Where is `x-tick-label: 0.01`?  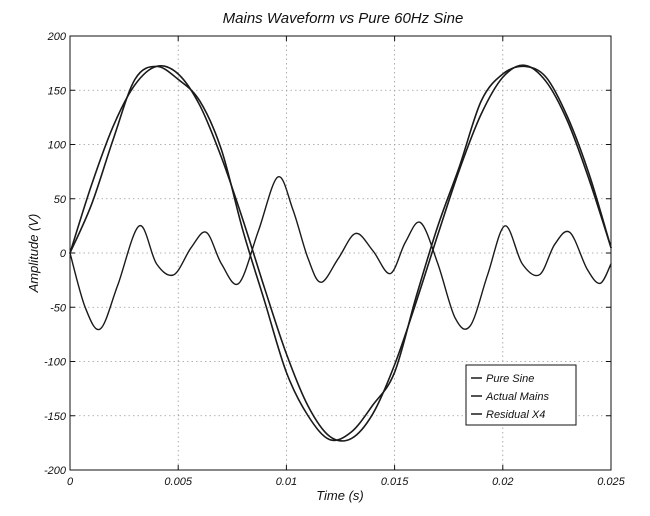
x-tick-label: 0.01 is located at coordinates (286, 482).